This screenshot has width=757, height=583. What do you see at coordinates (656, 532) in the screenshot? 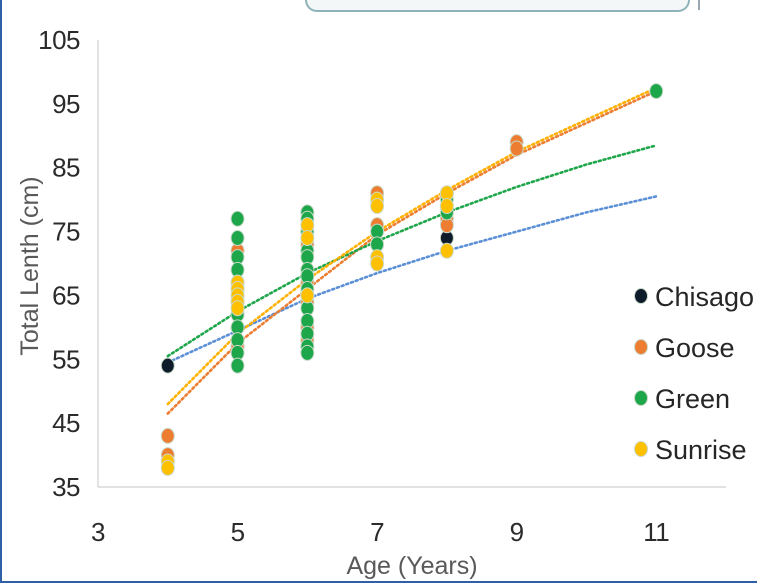
I see `x-tick-label: 11` at bounding box center [656, 532].